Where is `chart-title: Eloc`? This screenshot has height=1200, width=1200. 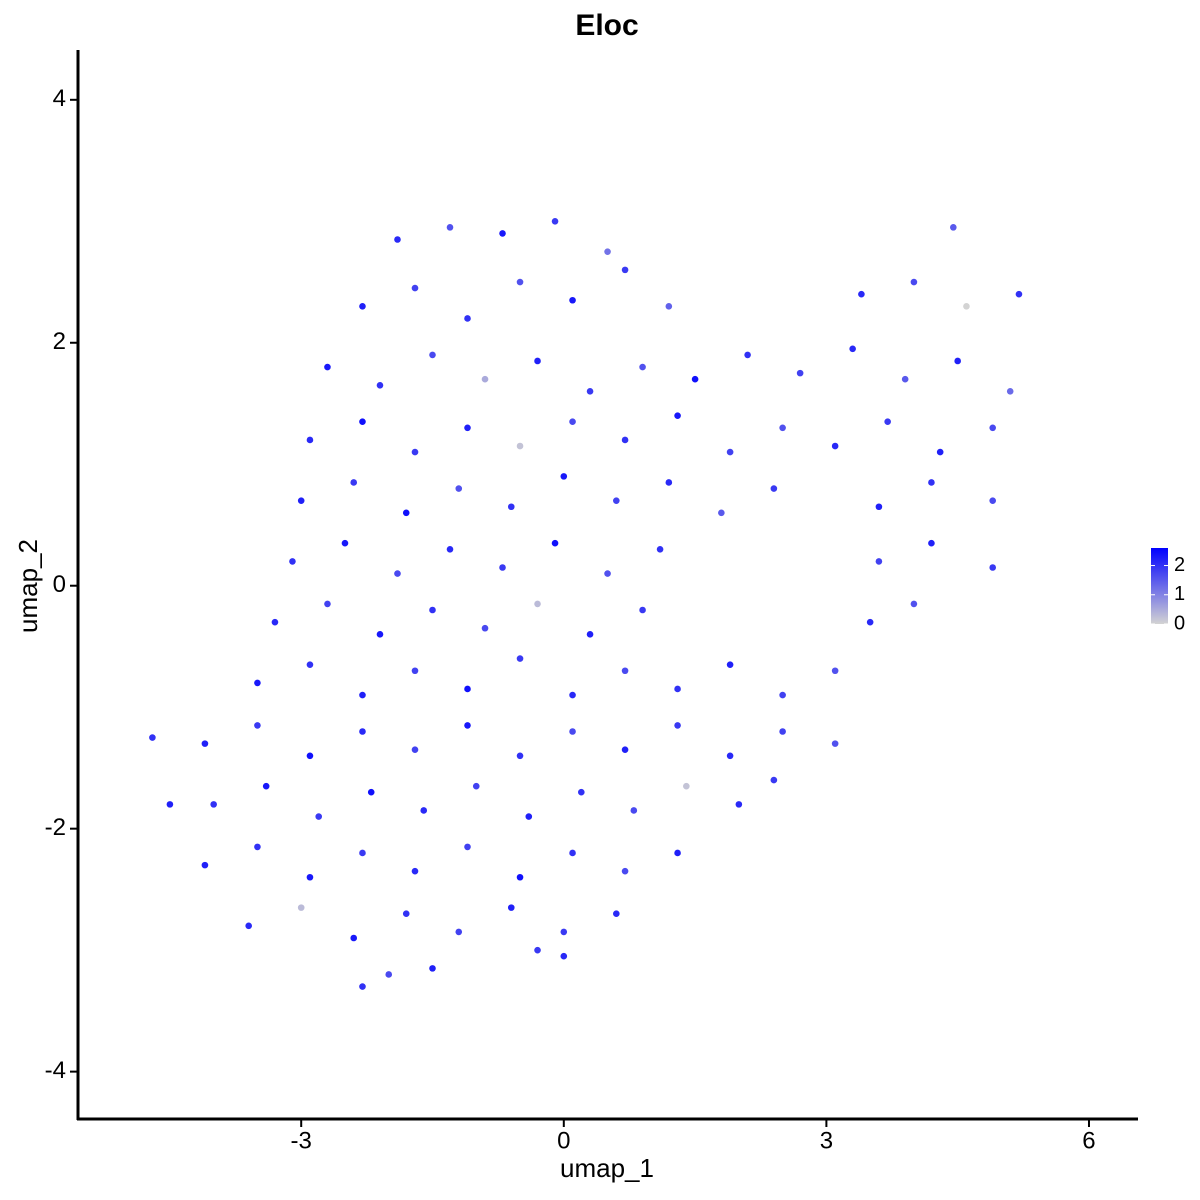
chart-title: Eloc is located at coordinates (606, 25).